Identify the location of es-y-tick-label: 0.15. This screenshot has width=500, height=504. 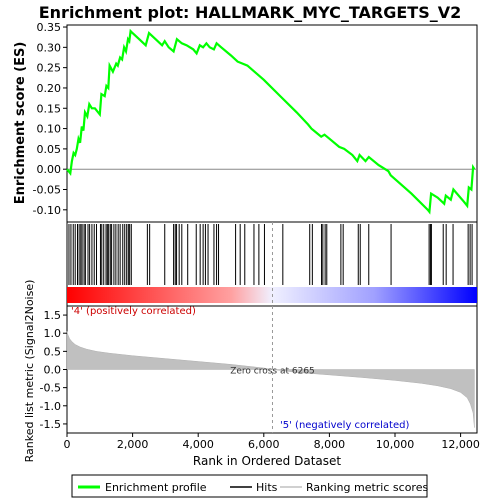
(49, 108).